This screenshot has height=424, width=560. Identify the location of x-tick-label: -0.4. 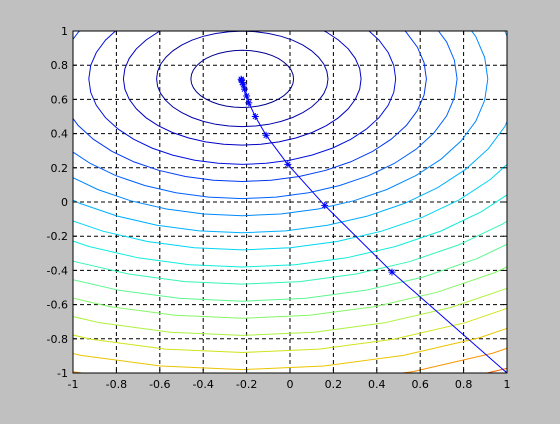
(202, 384).